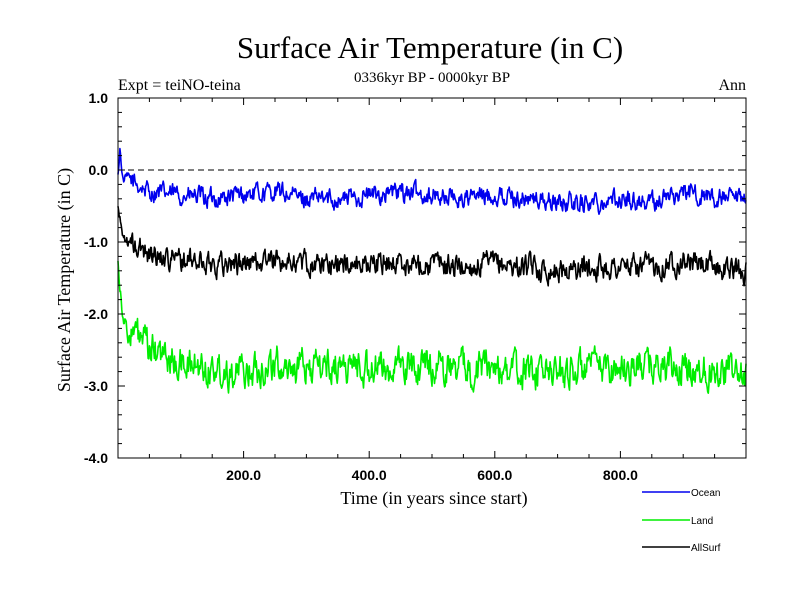 The image size is (800, 600). What do you see at coordinates (179, 85) in the screenshot?
I see `experiment-label: Expt = teiNO-teina` at bounding box center [179, 85].